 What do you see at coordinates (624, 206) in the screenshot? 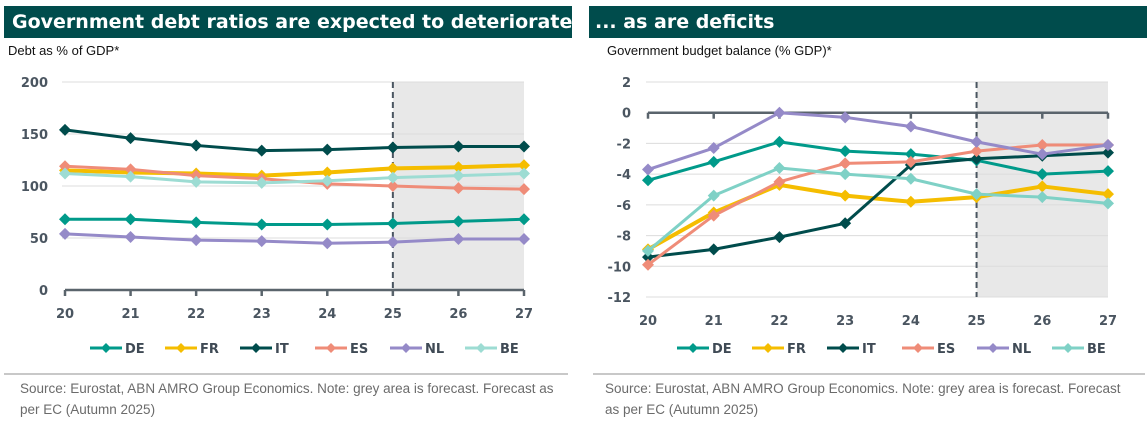
I see `y-tick-label: -6` at bounding box center [624, 206].